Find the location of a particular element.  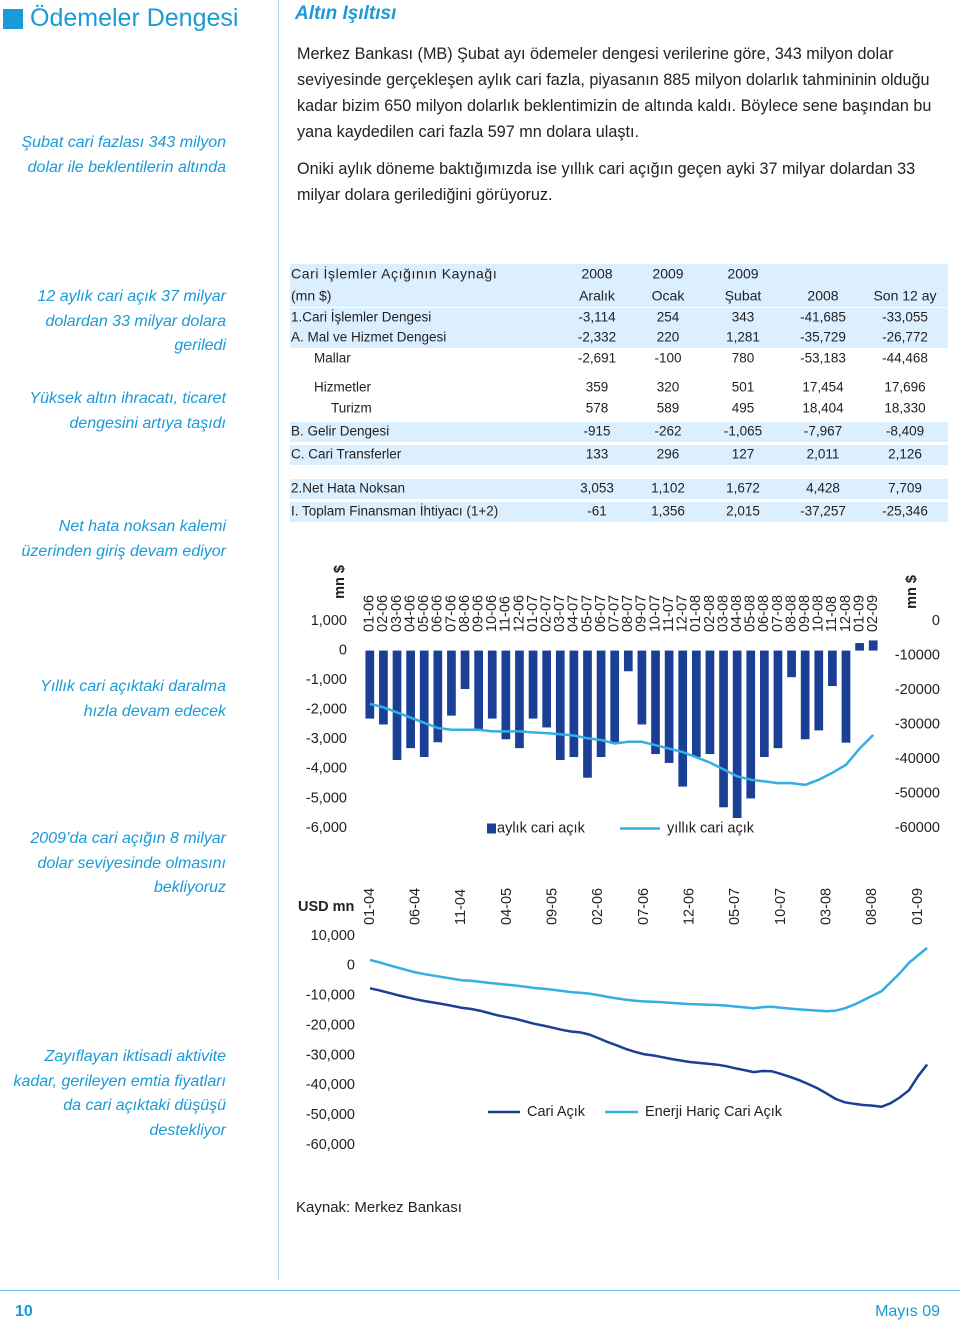

y-axis-title: USD mn is located at coordinates (326, 907).